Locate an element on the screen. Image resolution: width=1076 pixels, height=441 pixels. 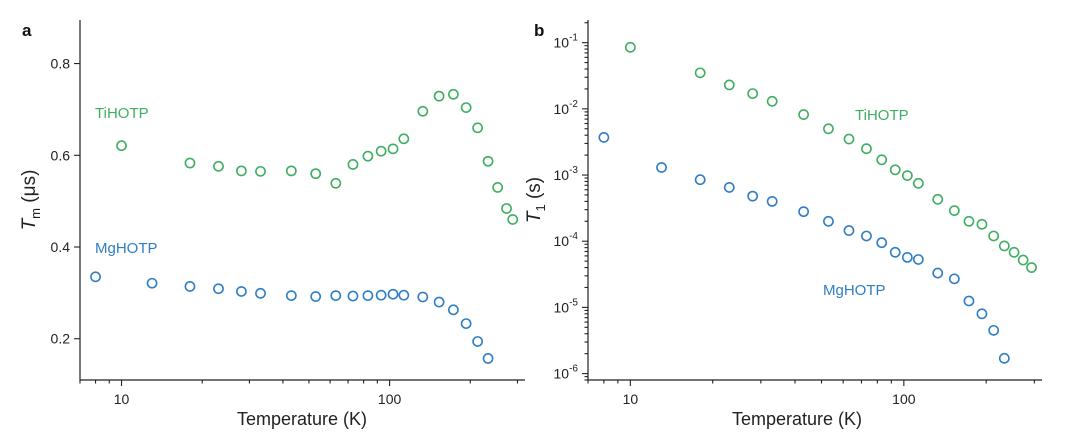
panel-b-x-ticks: 10 100 is located at coordinates (811, 393).